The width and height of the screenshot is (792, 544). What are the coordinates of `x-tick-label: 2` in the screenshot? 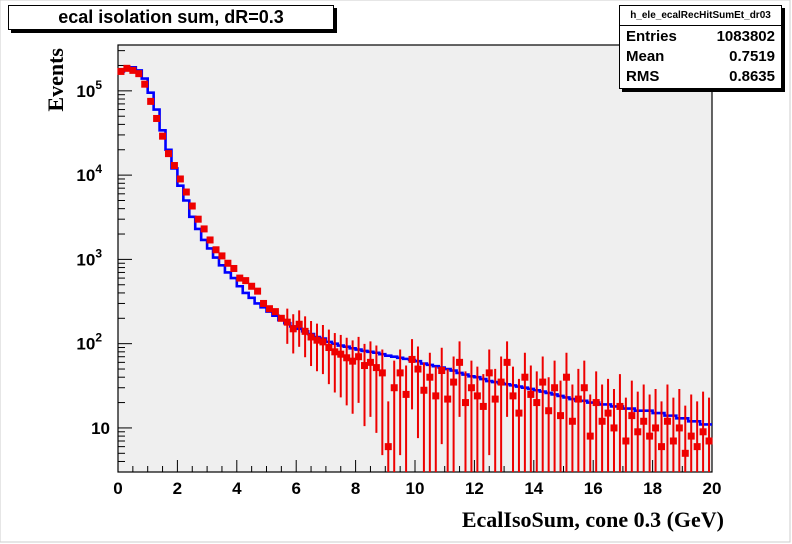 It's located at (177, 488).